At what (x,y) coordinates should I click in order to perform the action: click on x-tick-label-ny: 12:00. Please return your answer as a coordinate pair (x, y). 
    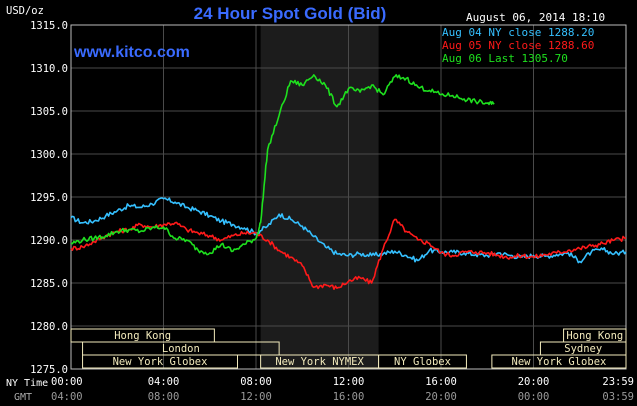
    Looking at the image, I should click on (349, 382).